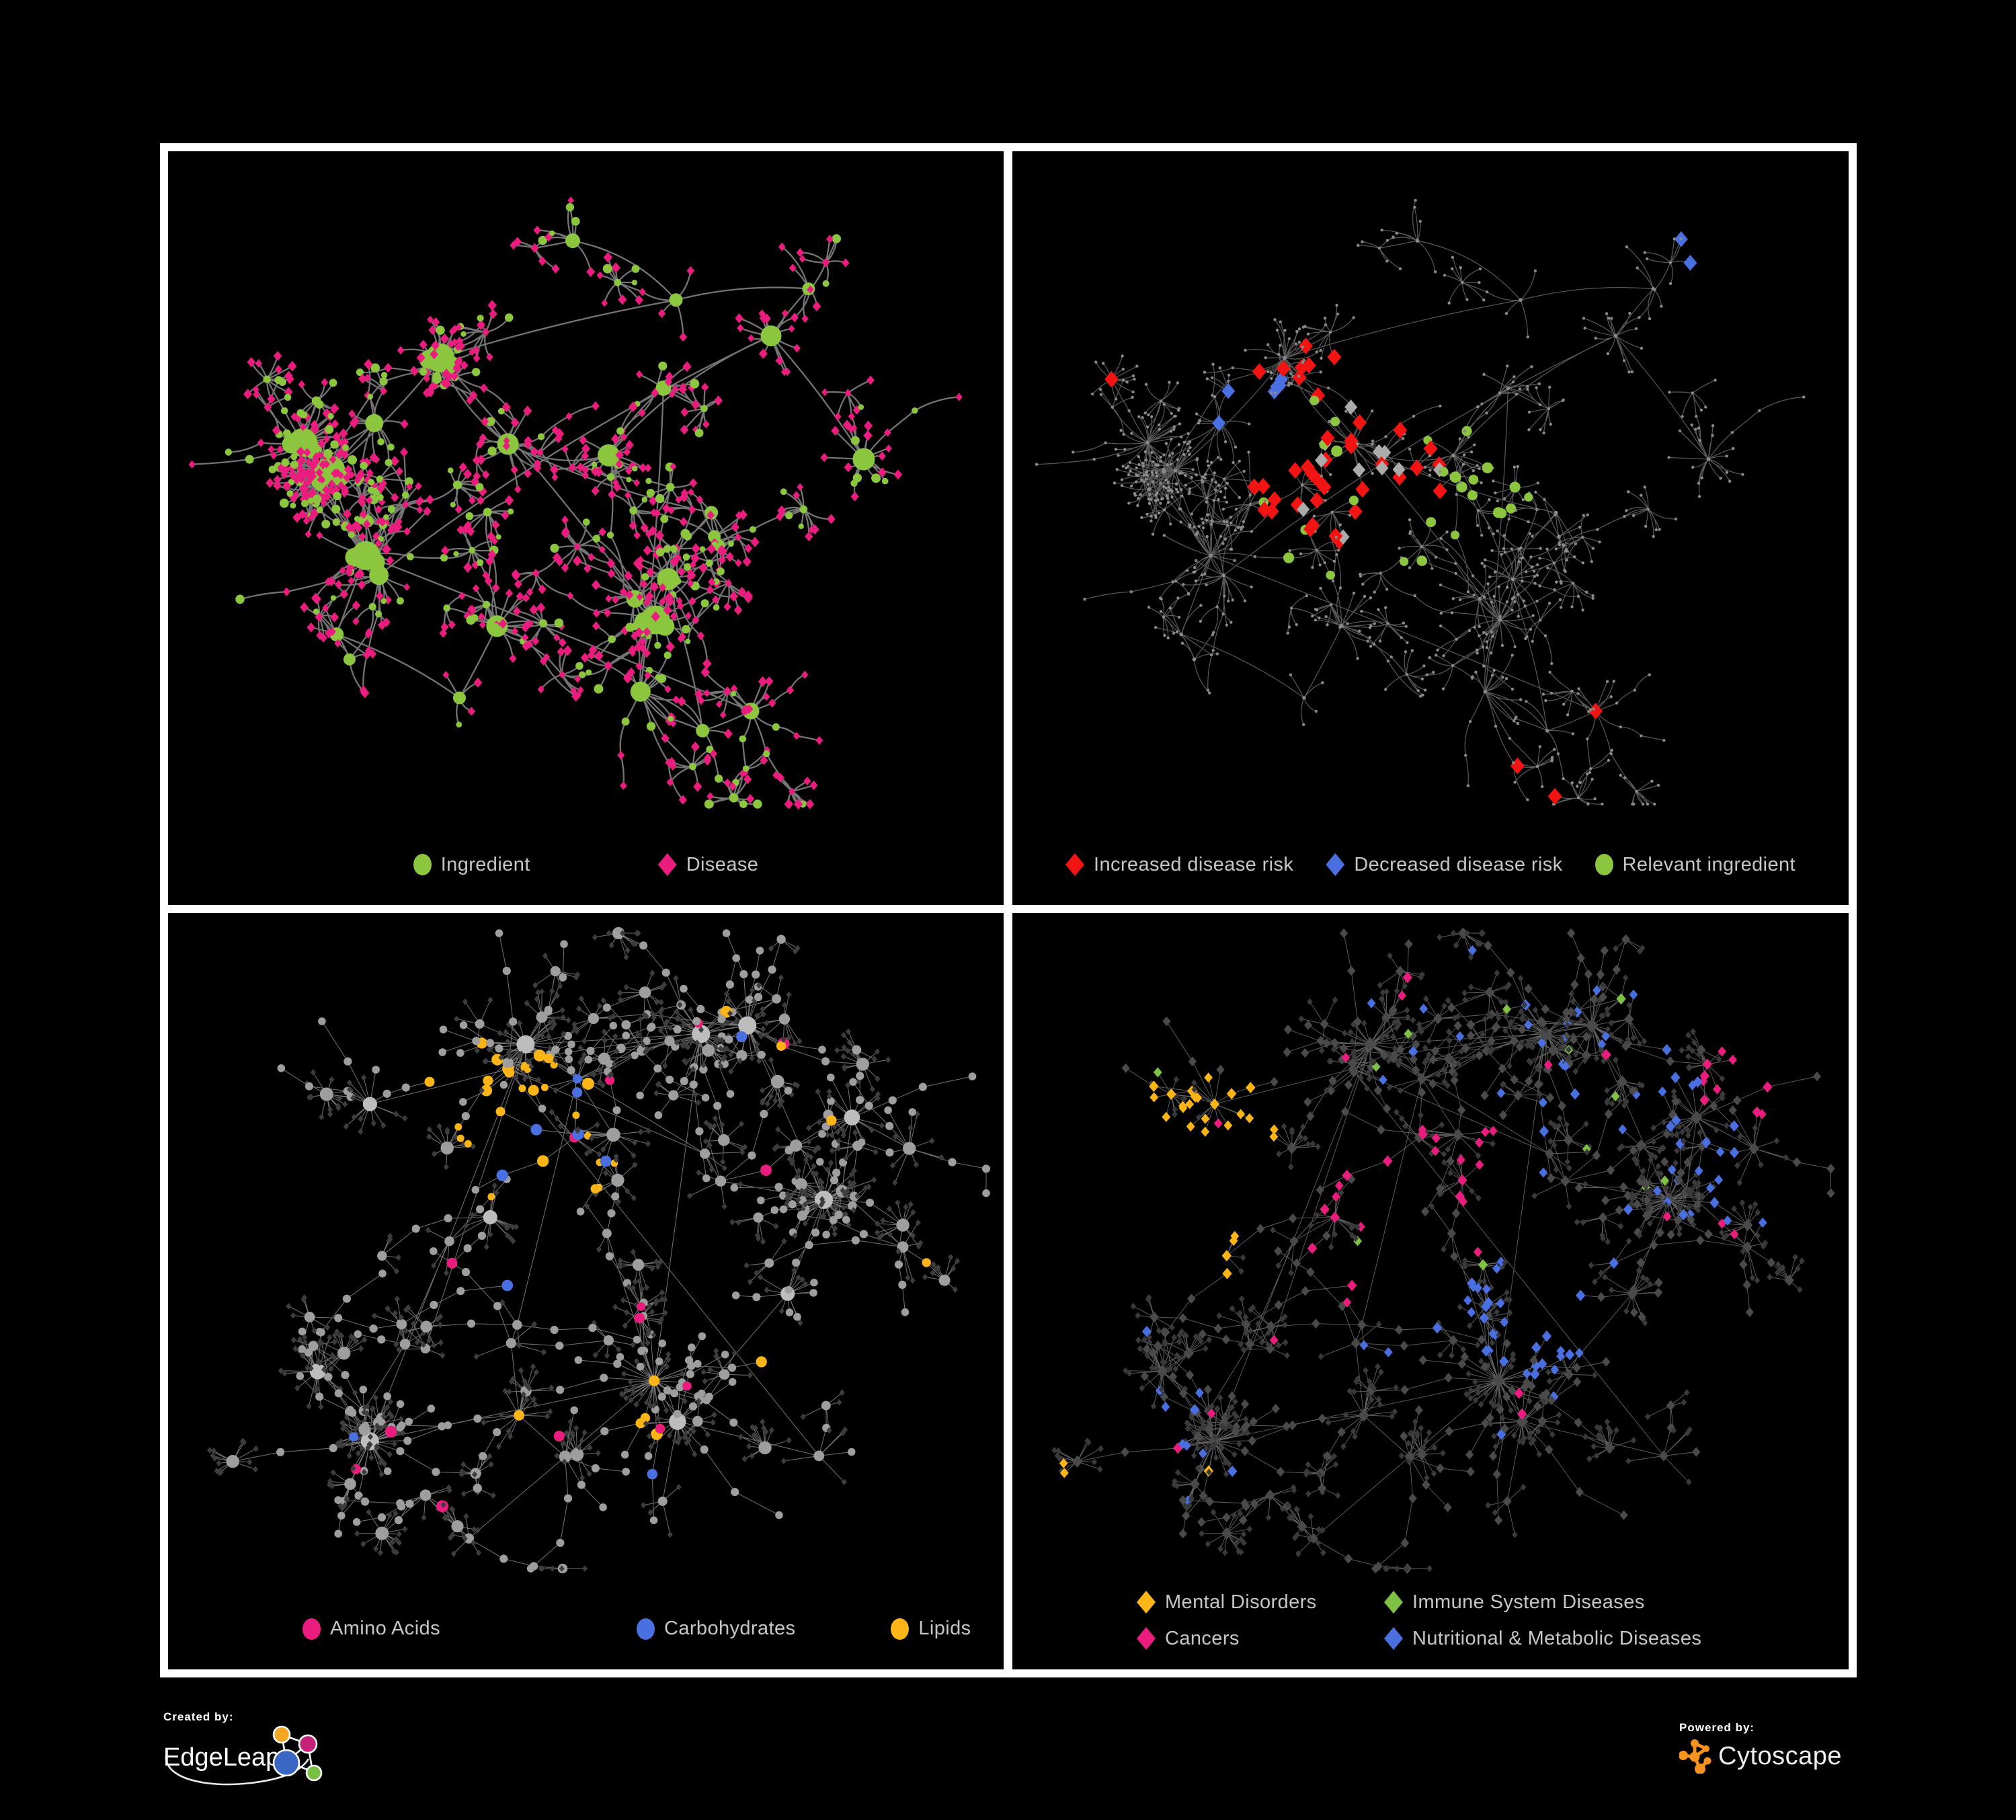 This screenshot has width=2016, height=1820. I want to click on legend-item: Amino Acids, so click(371, 1629).